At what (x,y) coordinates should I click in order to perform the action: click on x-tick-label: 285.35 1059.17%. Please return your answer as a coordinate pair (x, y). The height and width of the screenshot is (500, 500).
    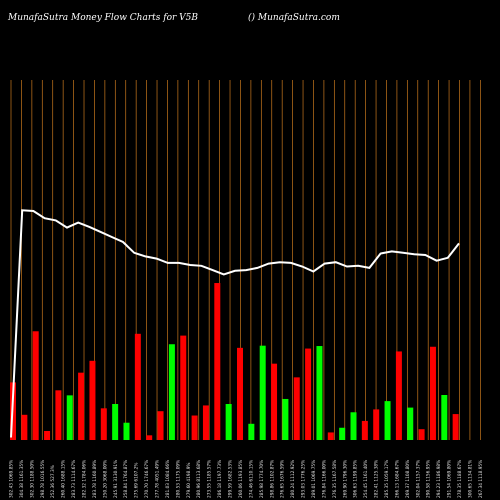
    Looking at the image, I should click on (387, 479).